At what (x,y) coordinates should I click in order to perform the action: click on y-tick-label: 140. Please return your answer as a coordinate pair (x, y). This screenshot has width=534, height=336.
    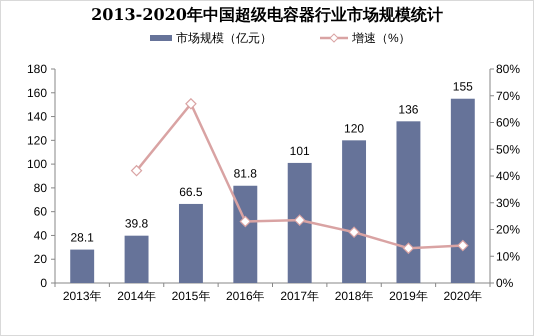
    Looking at the image, I should click on (37, 117).